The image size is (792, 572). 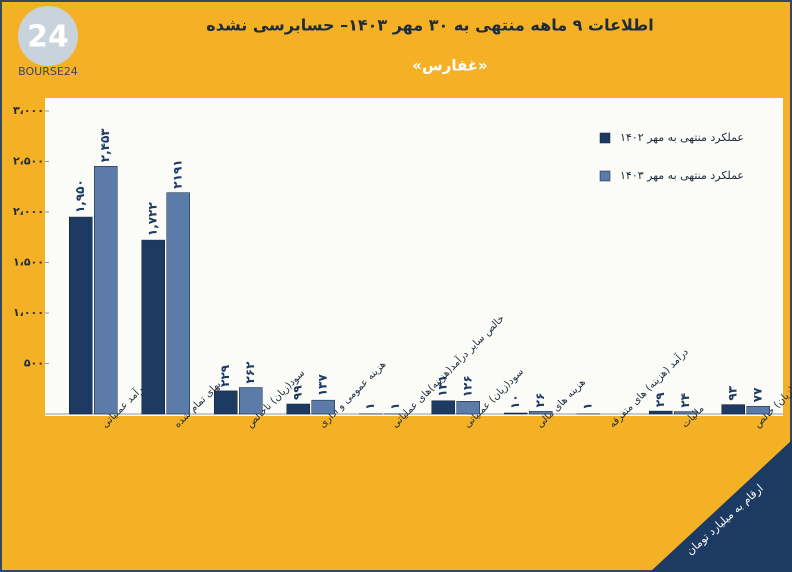 What do you see at coordinates (449, 66) in the screenshot?
I see `chart-subtitle: «غفارس»` at bounding box center [449, 66].